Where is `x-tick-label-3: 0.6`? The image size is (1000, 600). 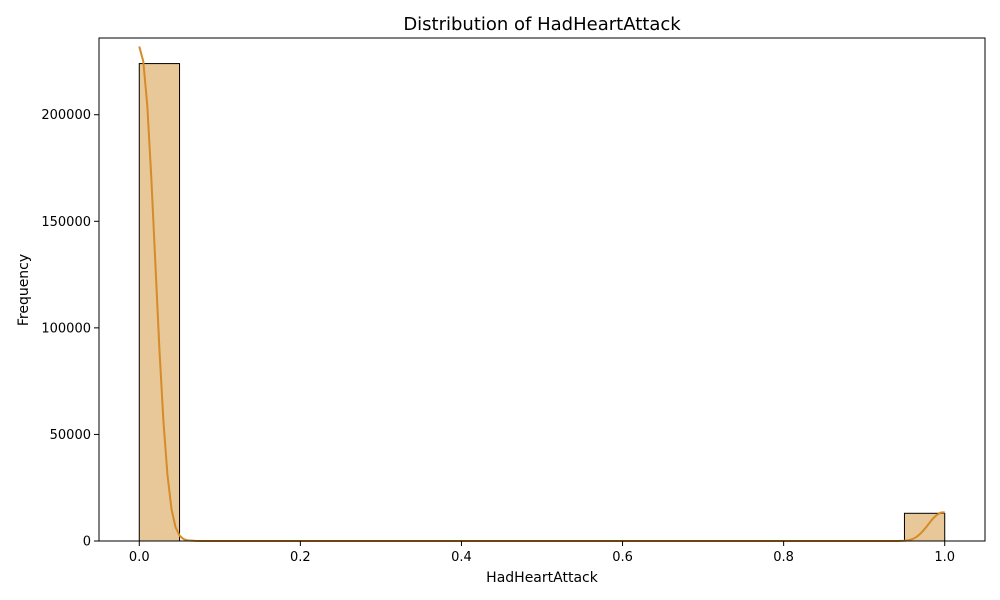 x-tick-label-3: 0.6 is located at coordinates (622, 557).